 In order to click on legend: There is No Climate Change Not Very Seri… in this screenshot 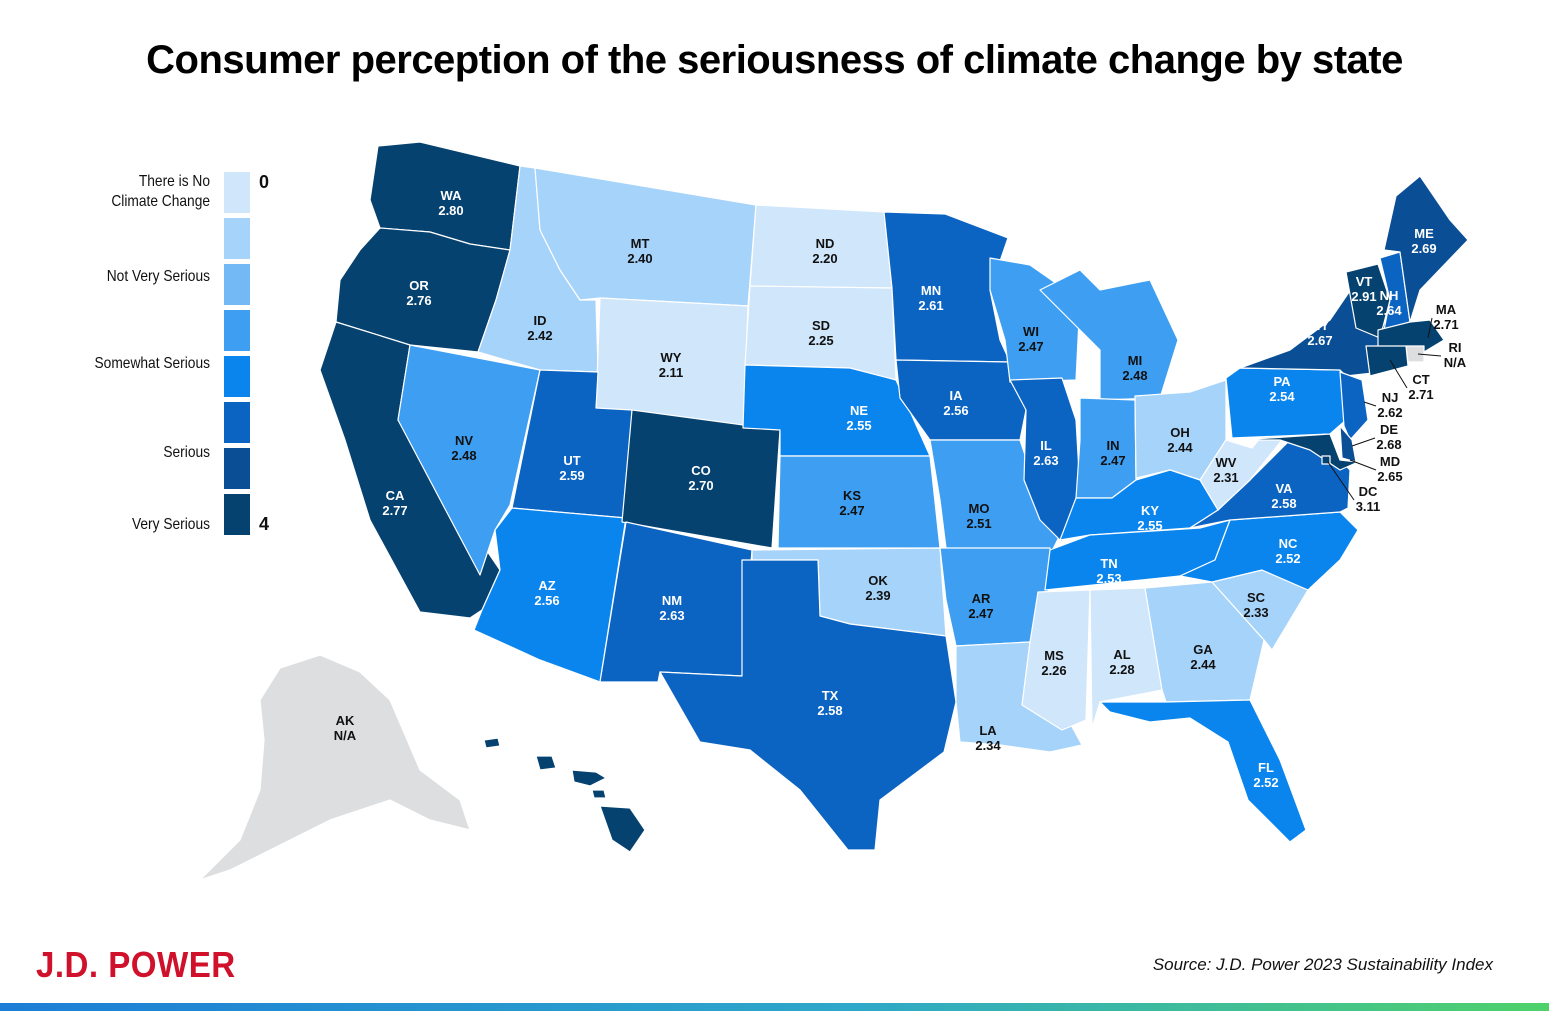, I will do `click(145, 280)`.